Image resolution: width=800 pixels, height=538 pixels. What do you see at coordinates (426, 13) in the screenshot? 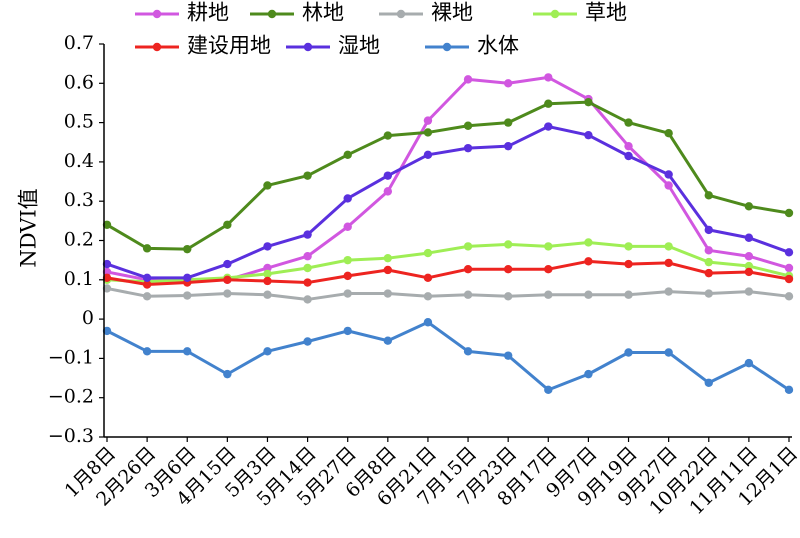
I see `legend-item: 裸地` at bounding box center [426, 13].